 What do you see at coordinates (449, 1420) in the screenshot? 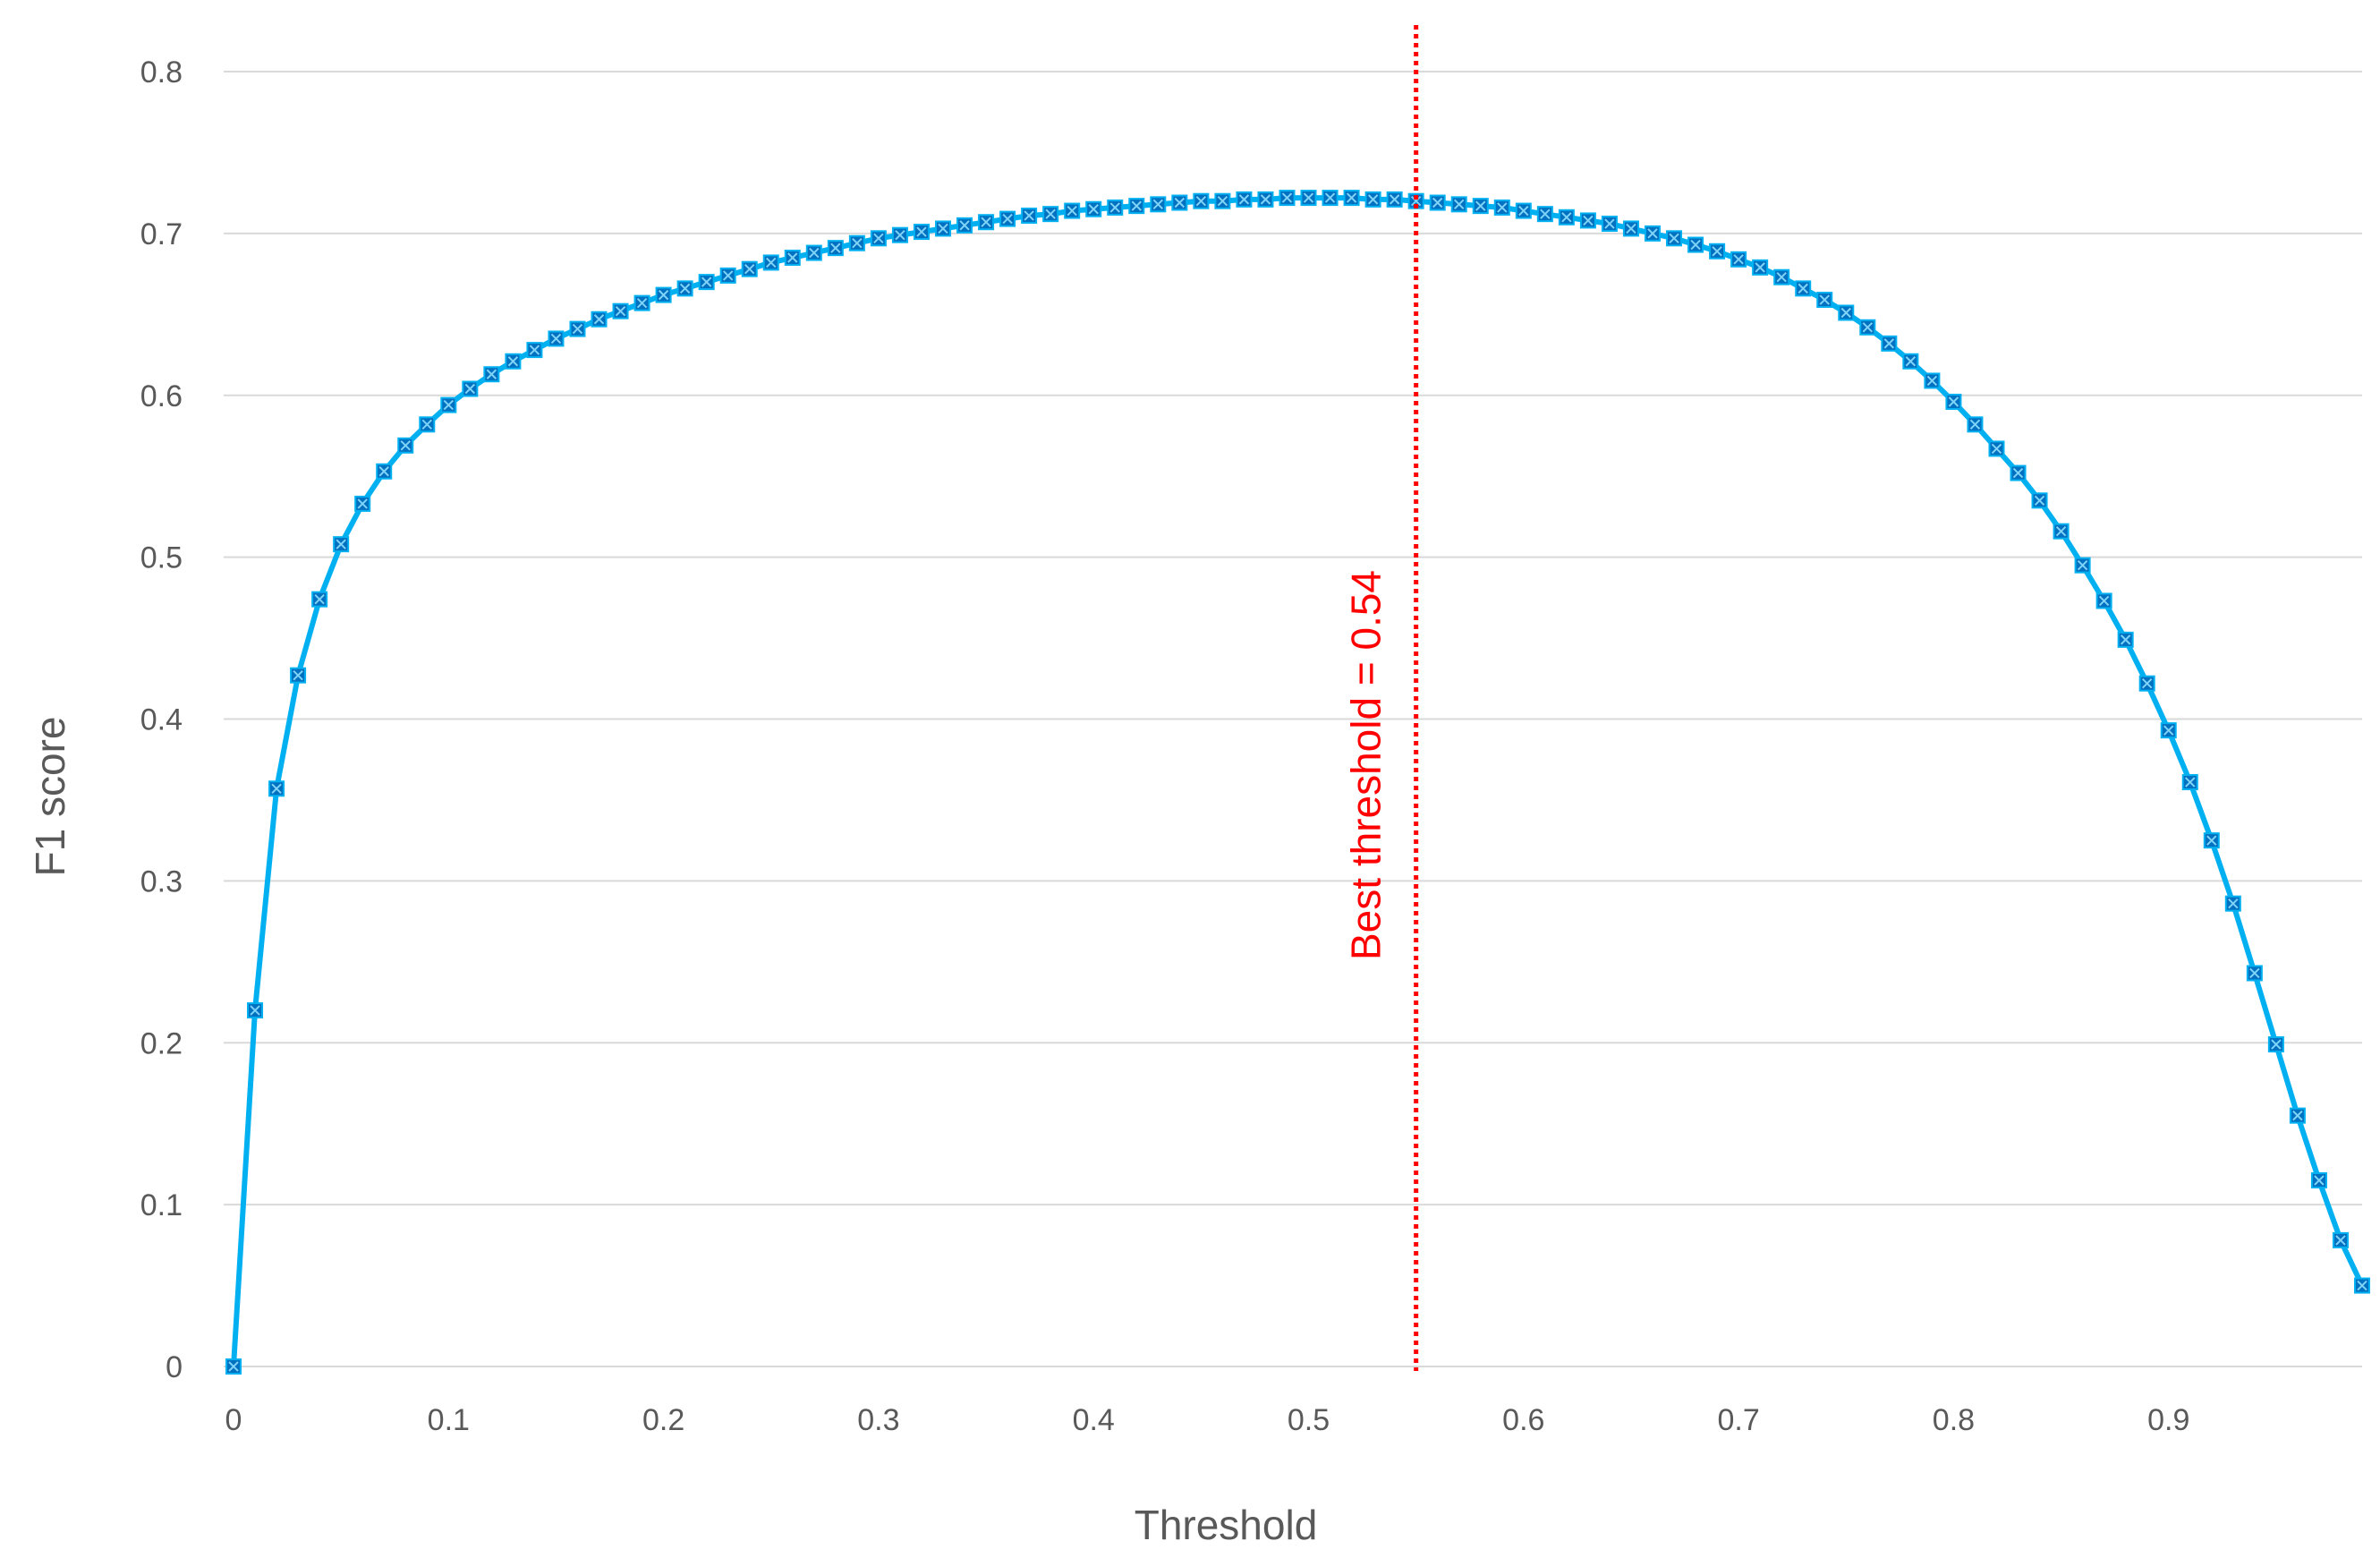
I see `x-tick-label: 0.1` at bounding box center [449, 1420].